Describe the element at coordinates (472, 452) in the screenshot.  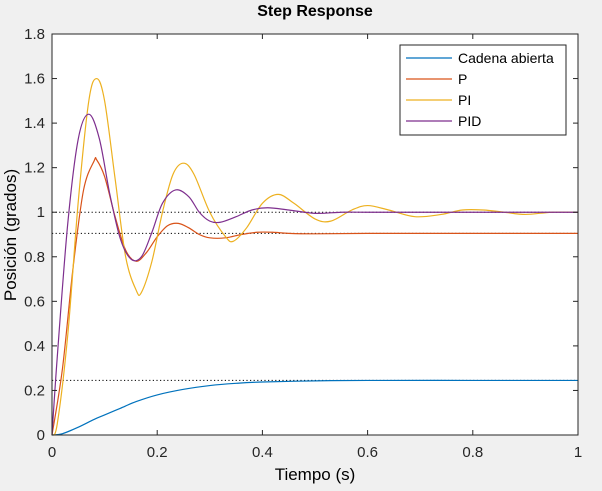
I see `x-tick-label: 0.8` at that location.